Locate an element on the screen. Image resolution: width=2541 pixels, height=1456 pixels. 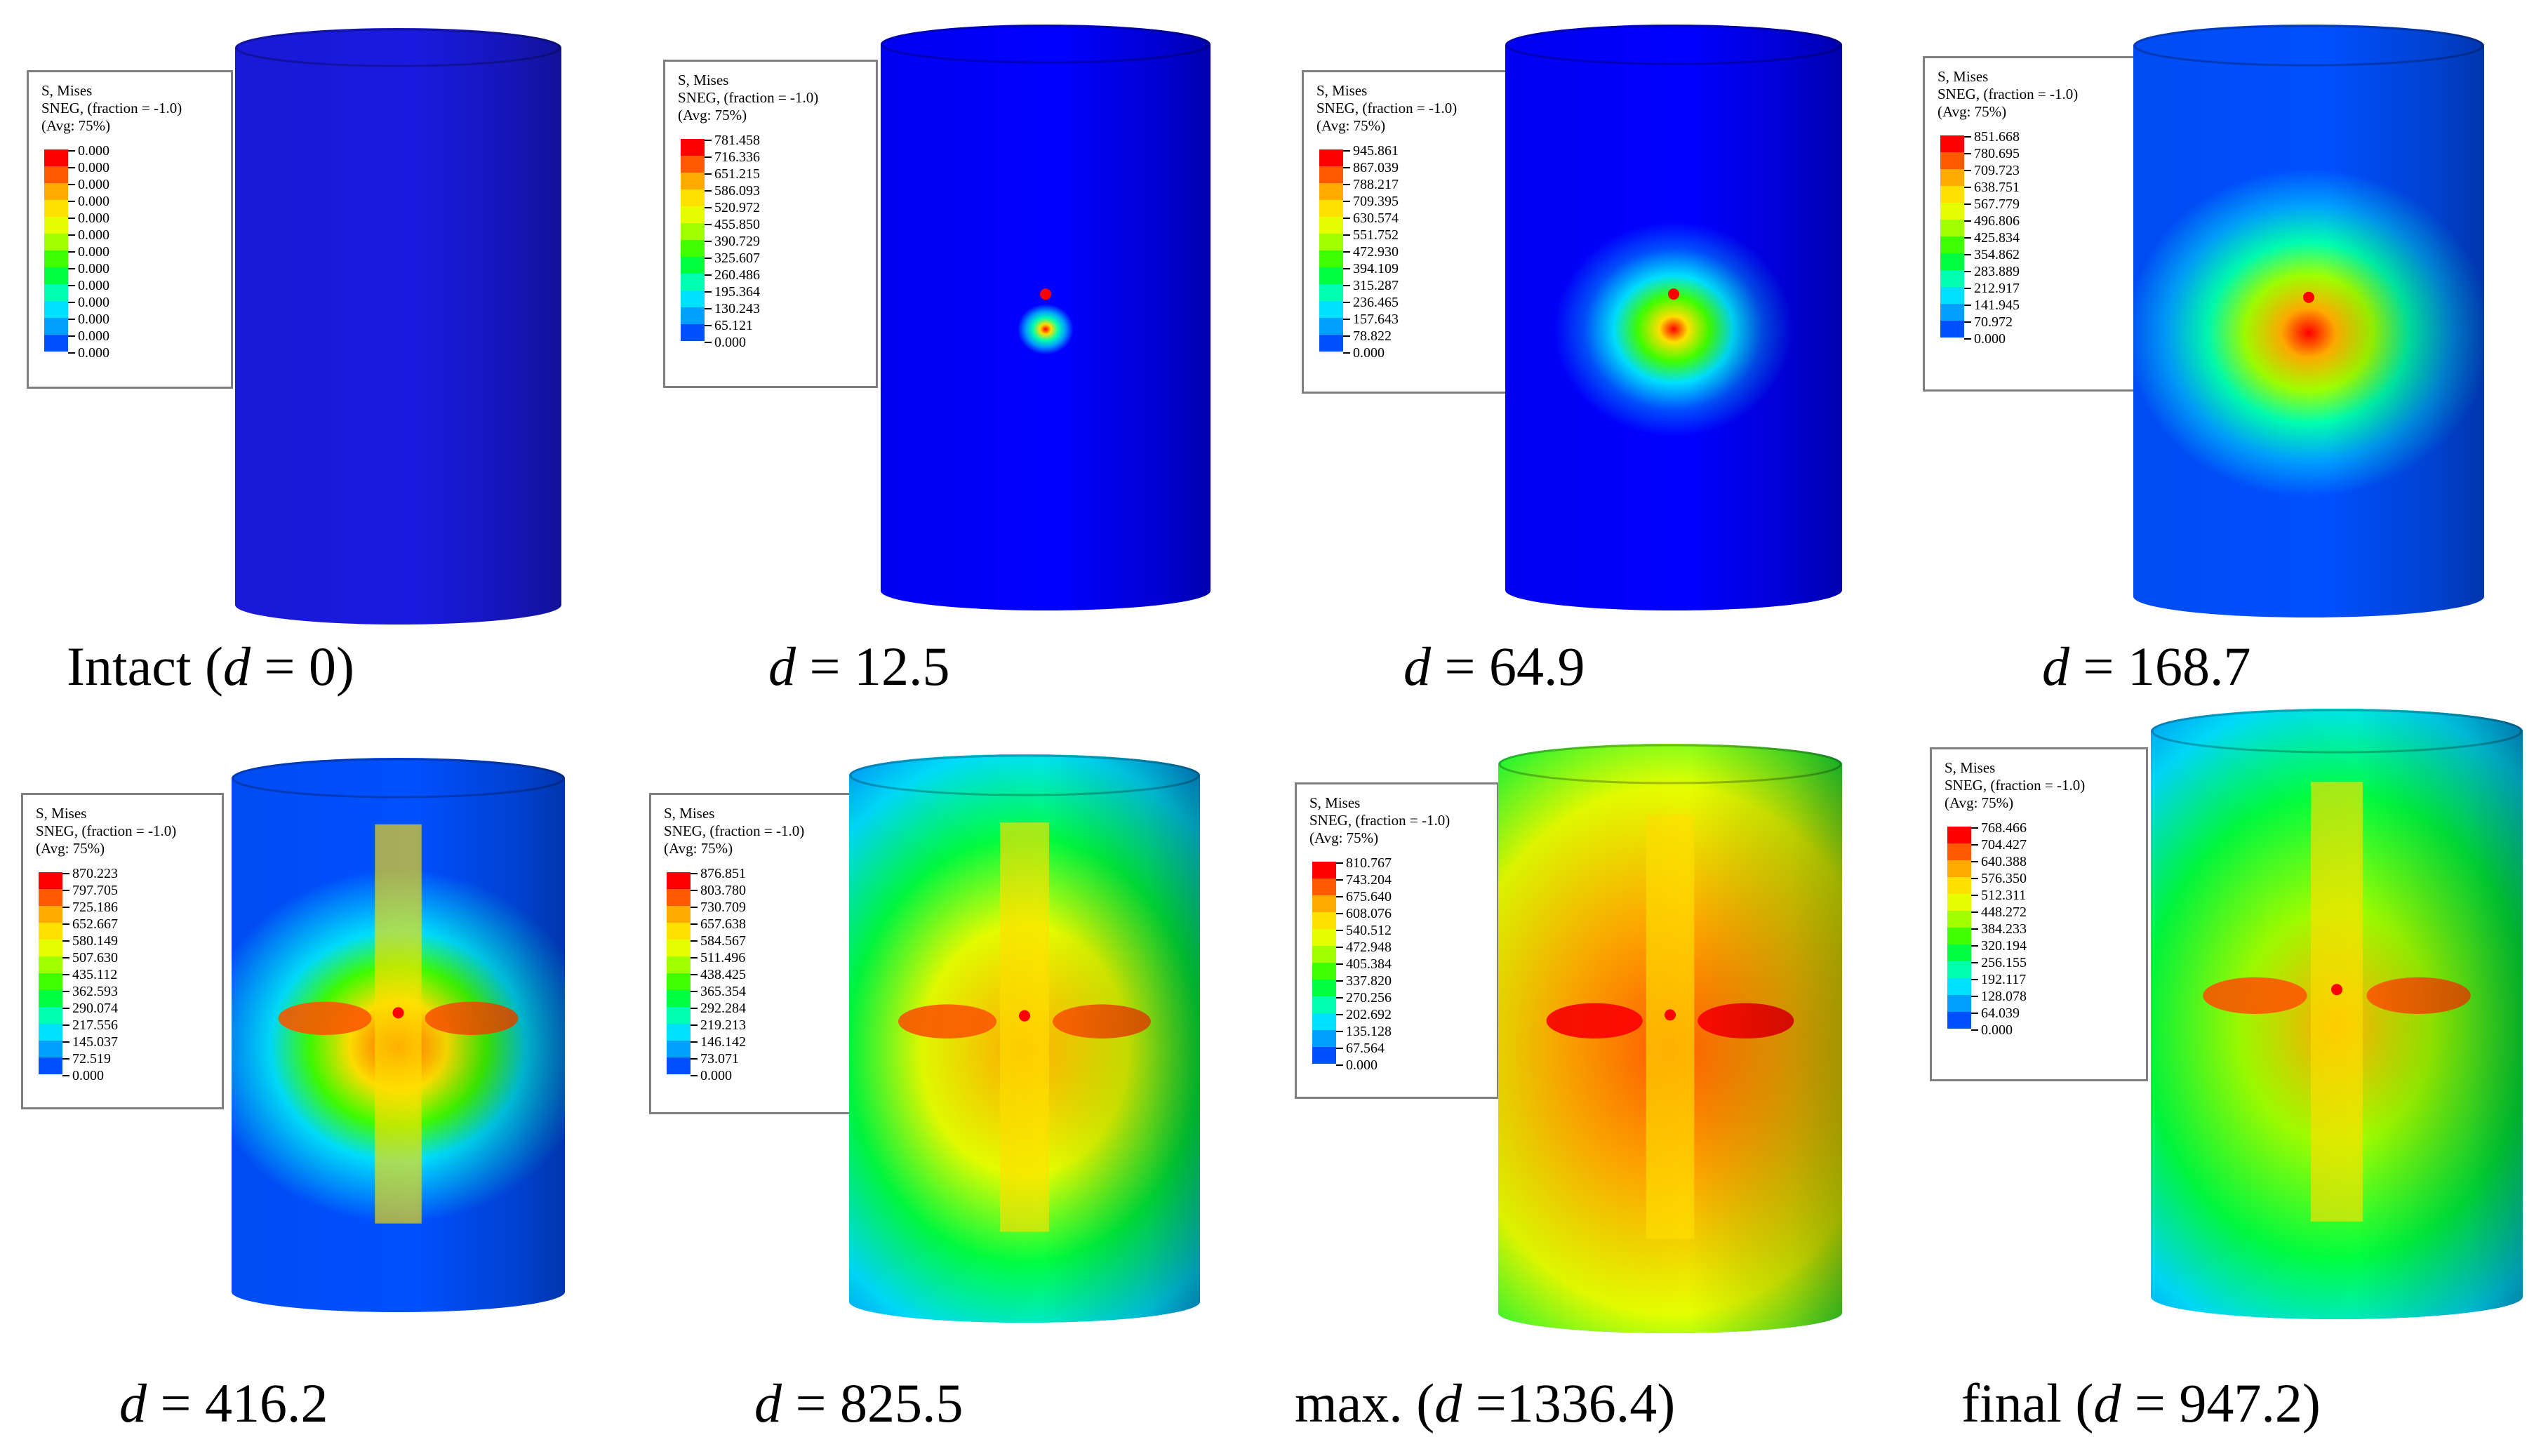
legend-value: 337.820 is located at coordinates (1369, 981).